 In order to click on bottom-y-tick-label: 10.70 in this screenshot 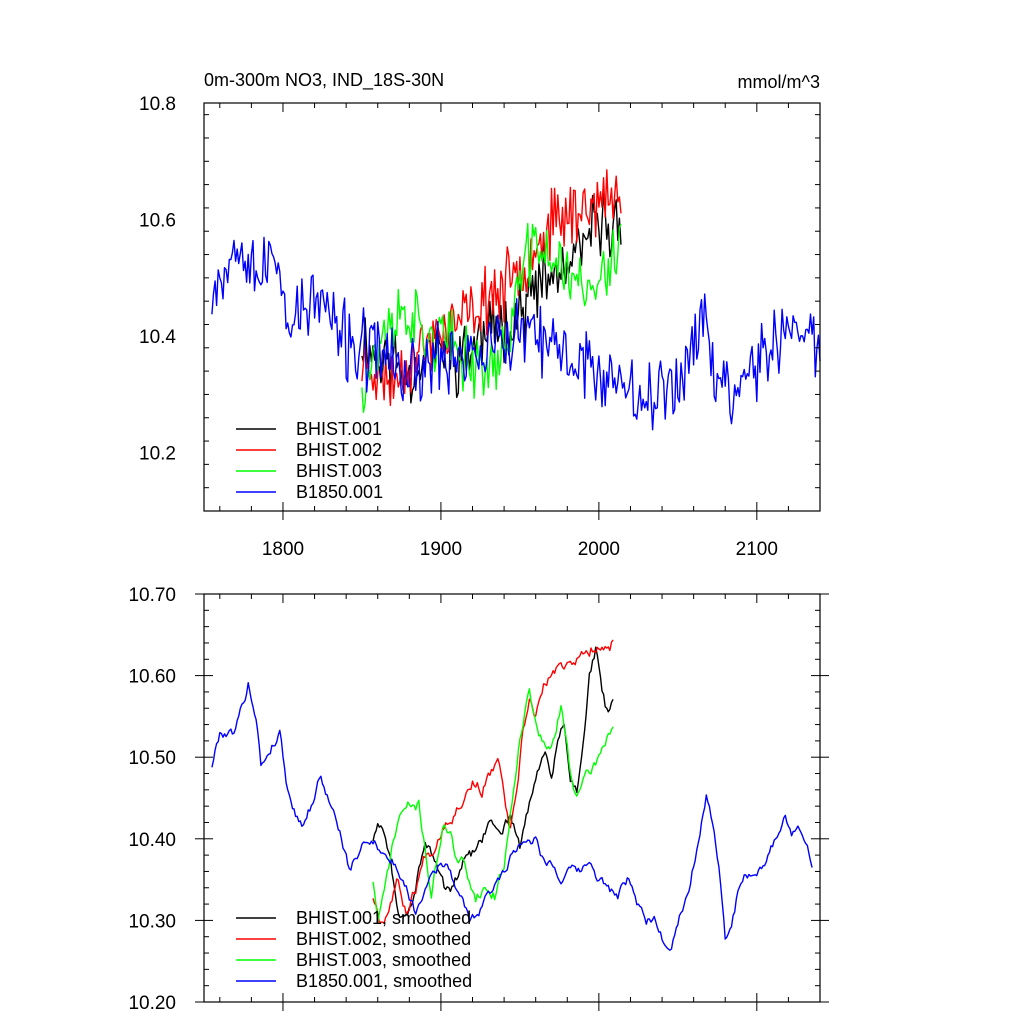, I will do `click(152, 595)`.